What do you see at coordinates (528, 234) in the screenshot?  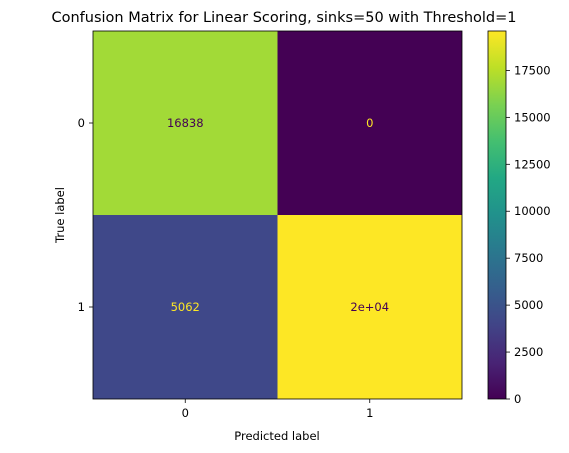 I see `colorbar-ticks: 0 2500 5000 7500 10000 12500 15000 17500` at bounding box center [528, 234].